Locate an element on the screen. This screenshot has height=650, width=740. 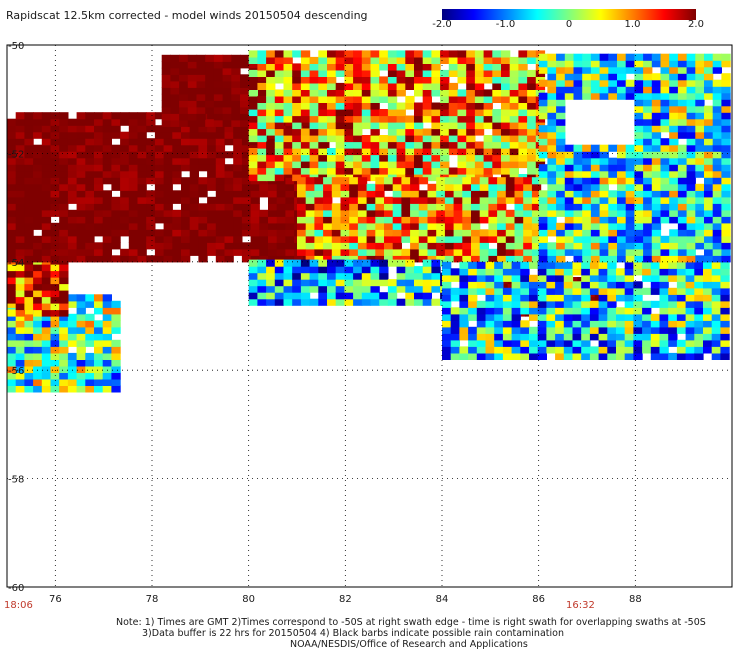
x-tick-label: 82 is located at coordinates (345, 599).